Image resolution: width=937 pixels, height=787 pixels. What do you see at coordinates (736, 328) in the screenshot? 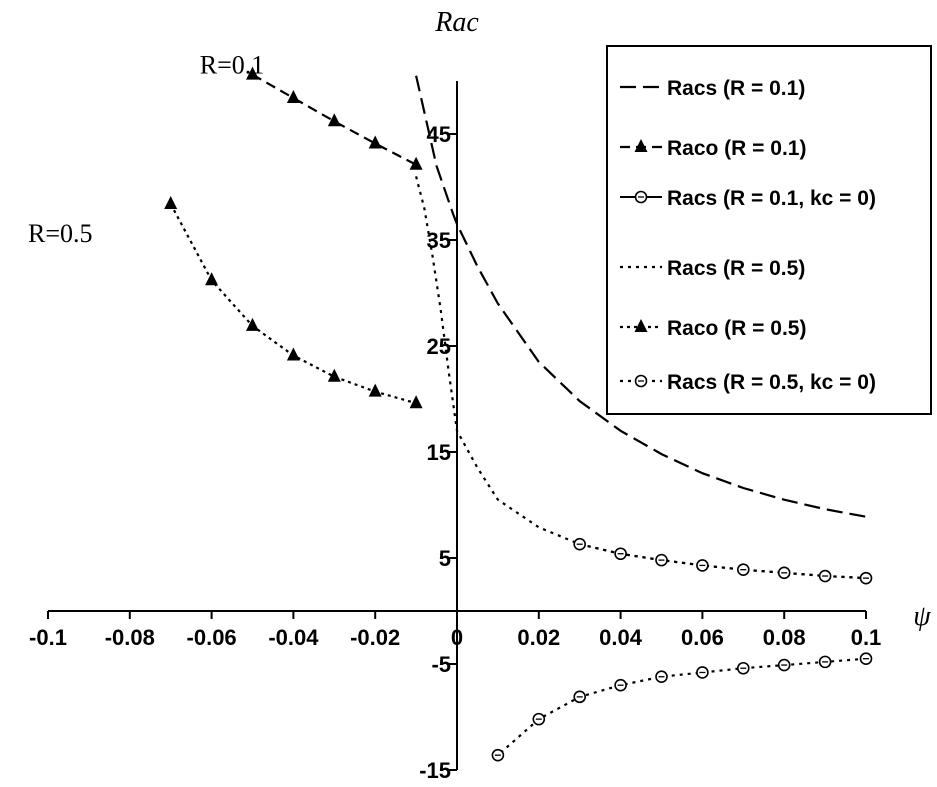
I see `legend-label: Raco (R = 0.5)` at bounding box center [736, 328].